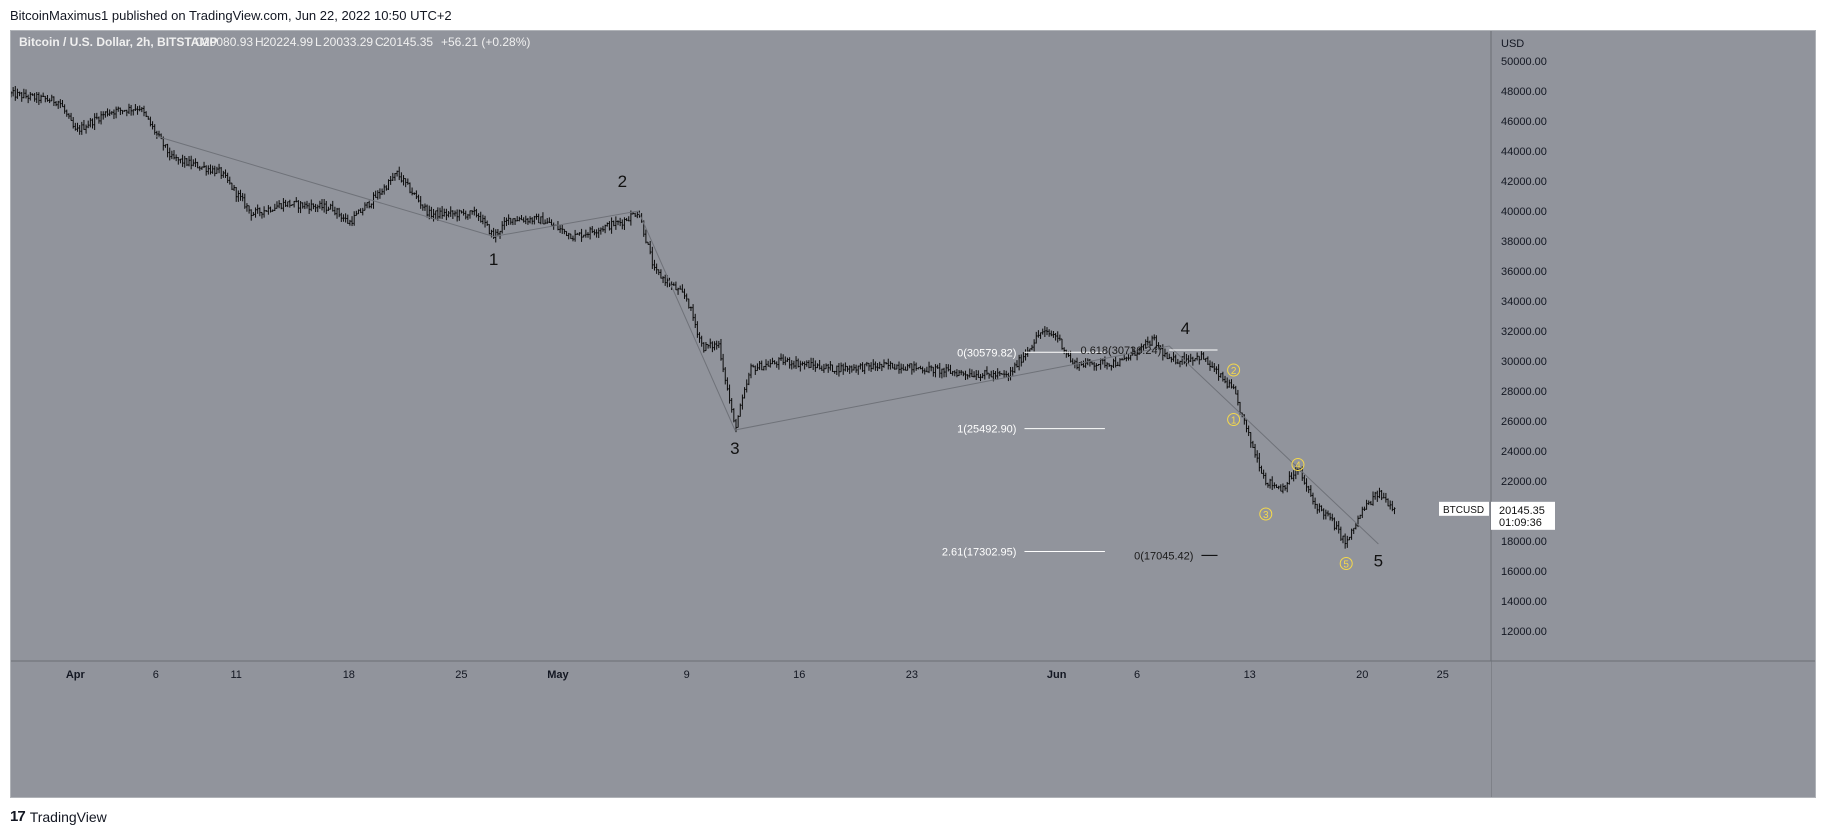 The image size is (1824, 836). What do you see at coordinates (558, 675) in the screenshot?
I see `time-tick-label: May` at bounding box center [558, 675].